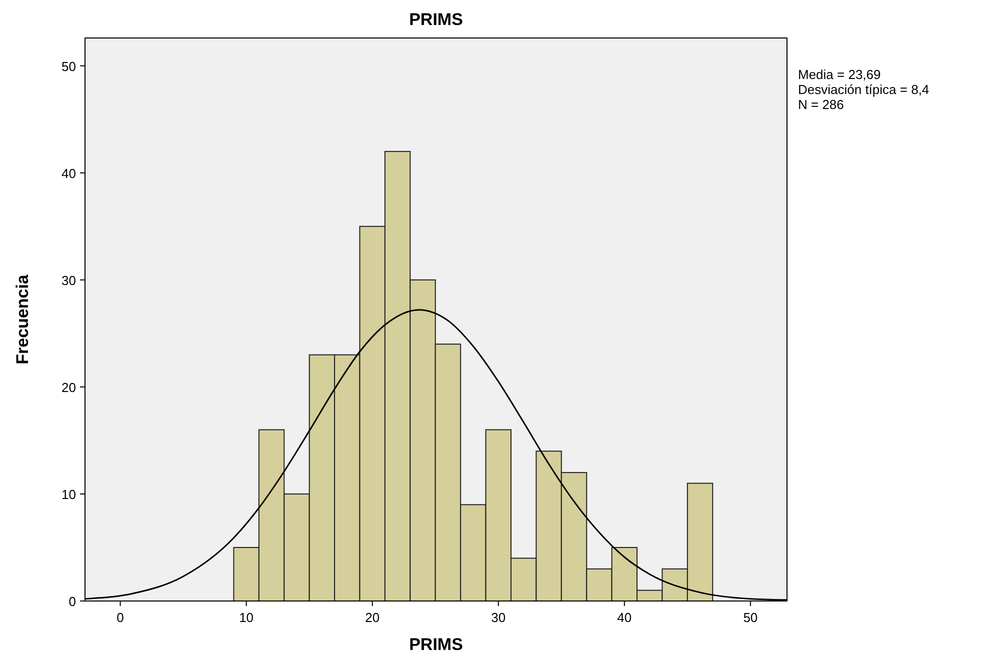 Image resolution: width=987 pixels, height=664 pixels. I want to click on text: N = 286, so click(821, 104).